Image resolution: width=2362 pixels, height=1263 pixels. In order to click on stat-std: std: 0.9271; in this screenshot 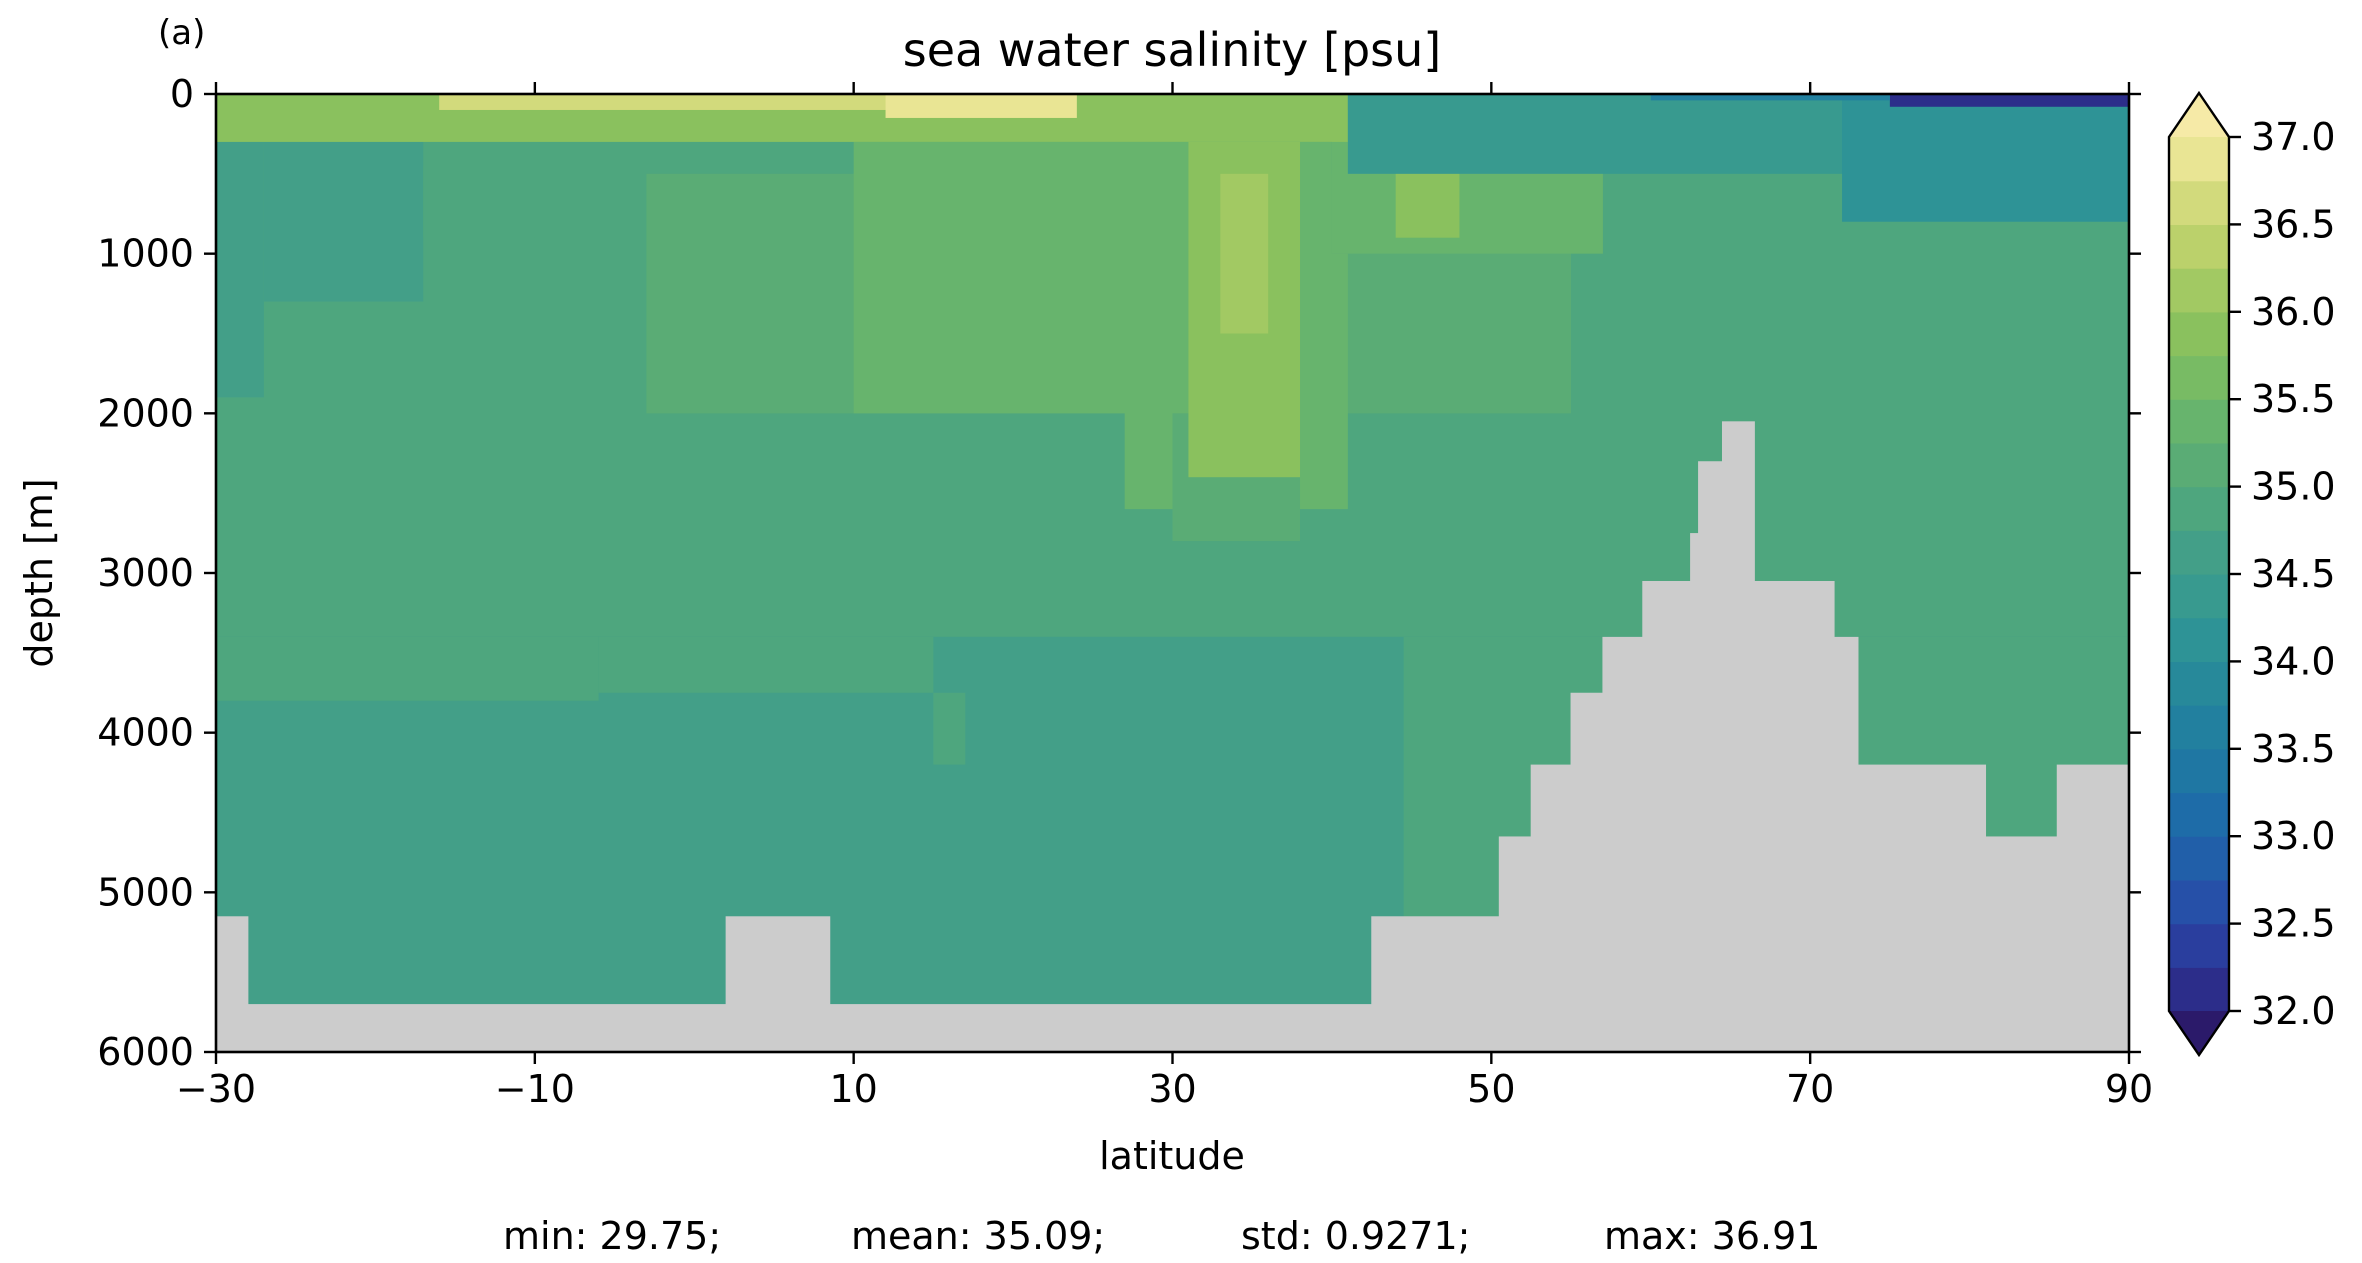, I will do `click(1355, 1236)`.